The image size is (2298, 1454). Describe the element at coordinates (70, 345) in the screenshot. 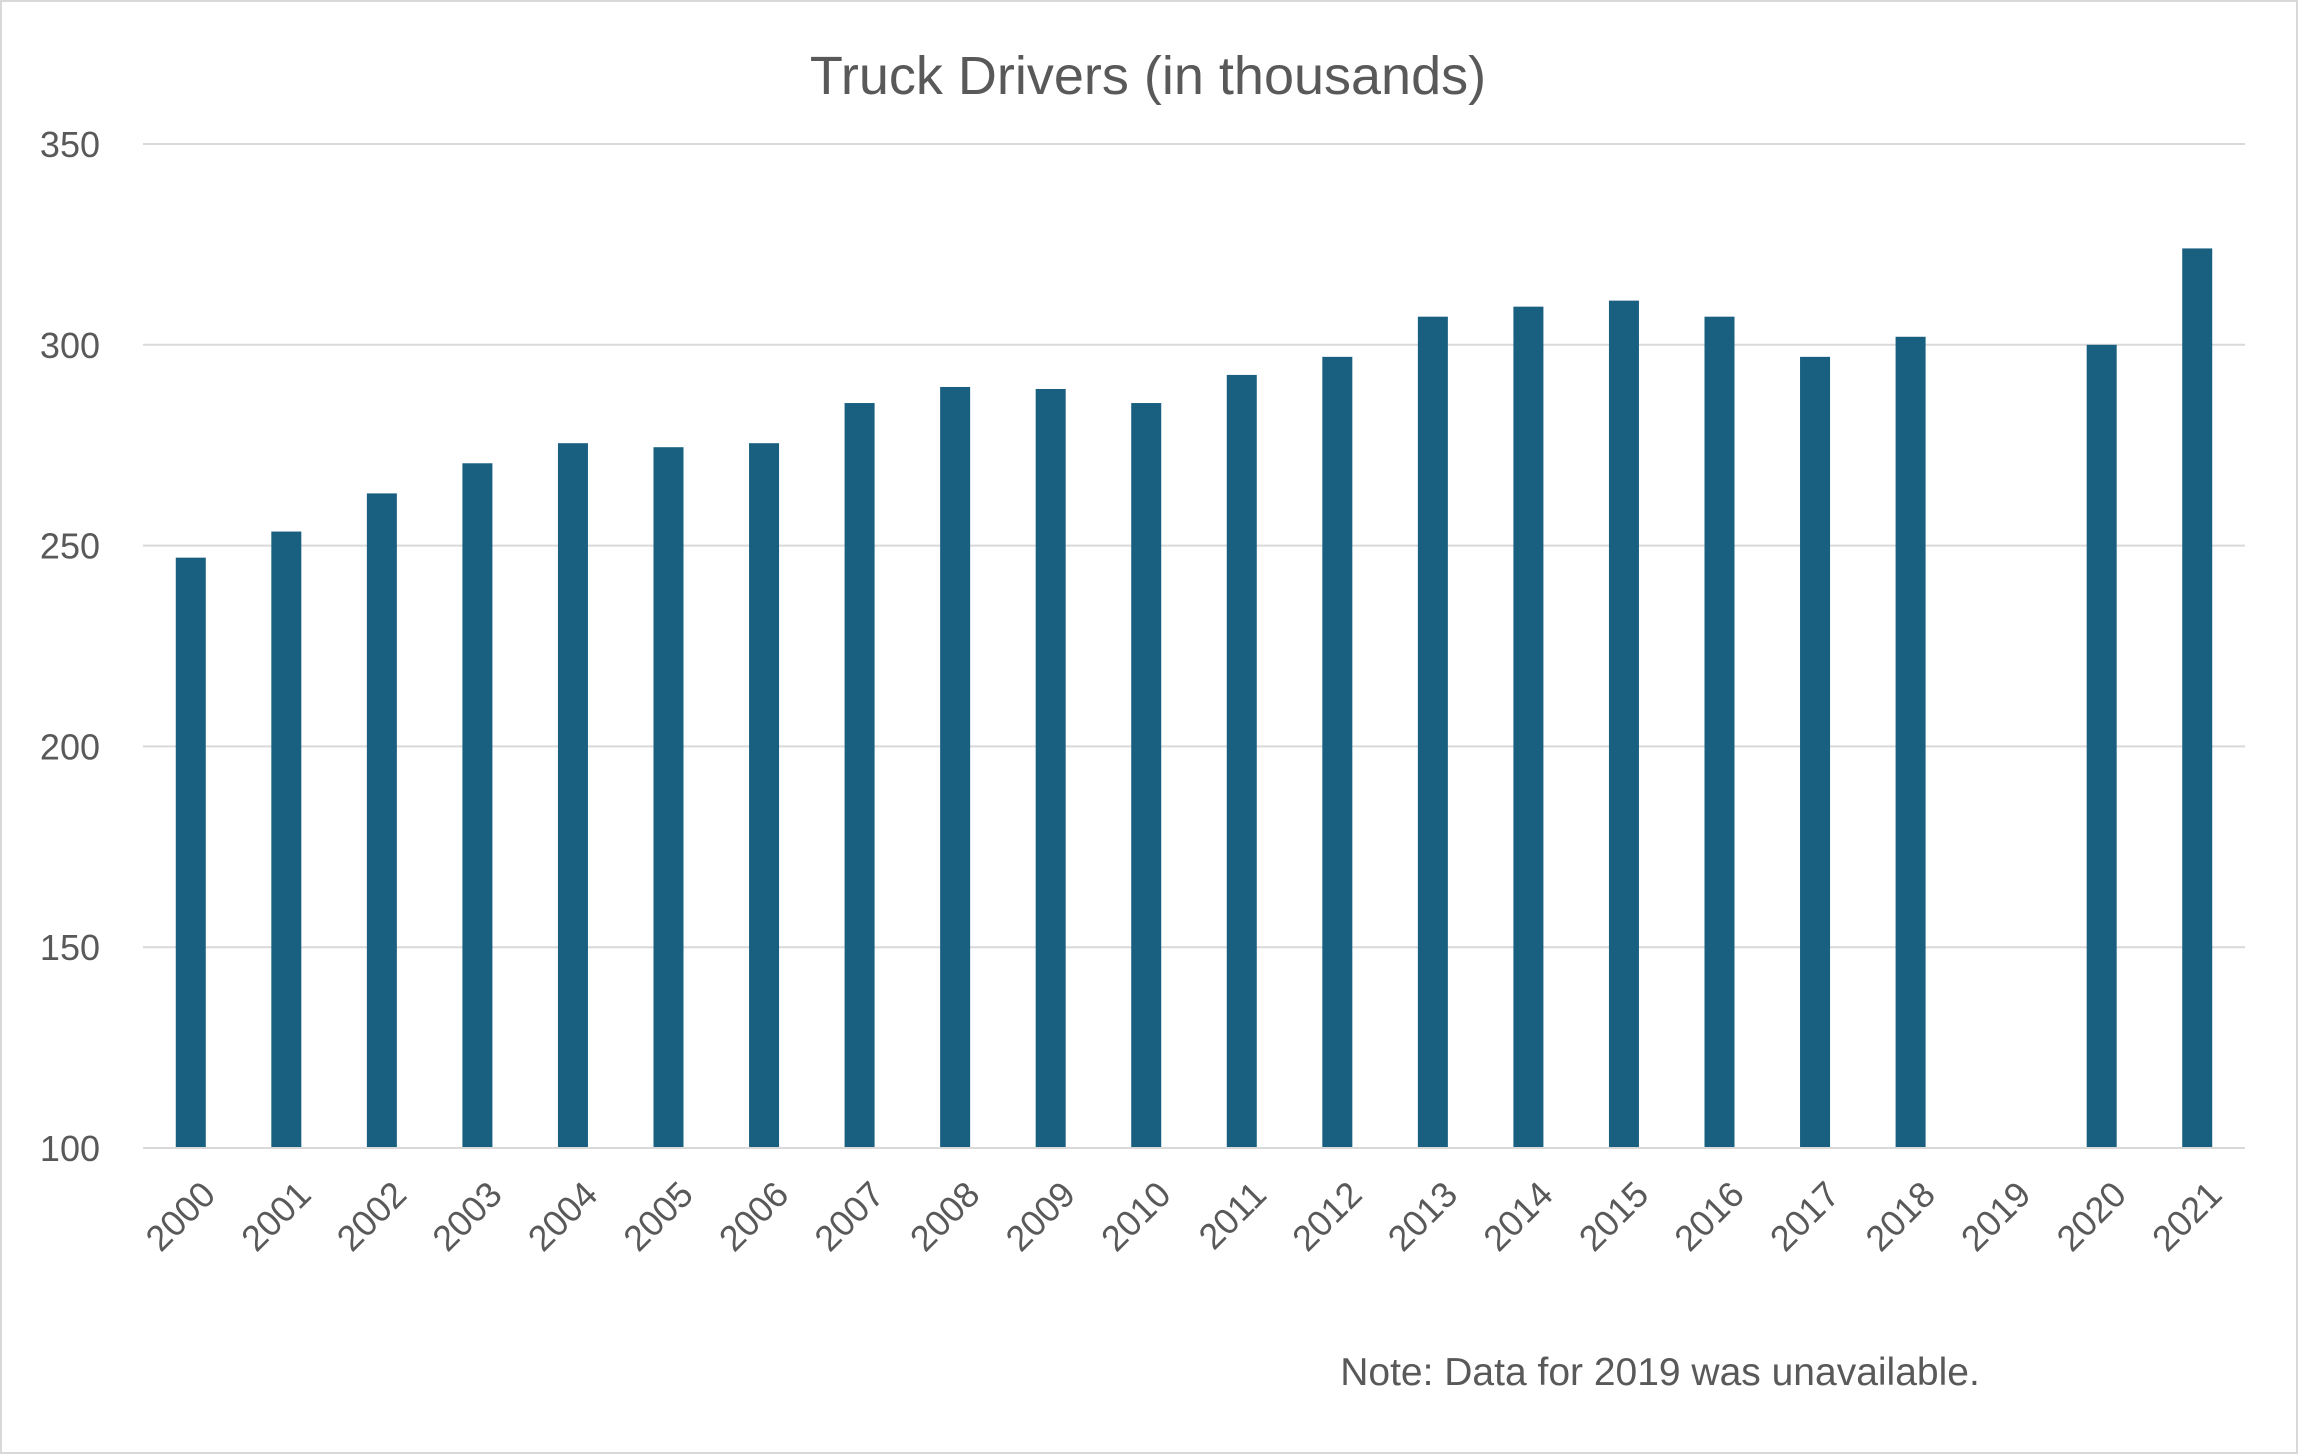

I see `y-tick-label: 300` at that location.